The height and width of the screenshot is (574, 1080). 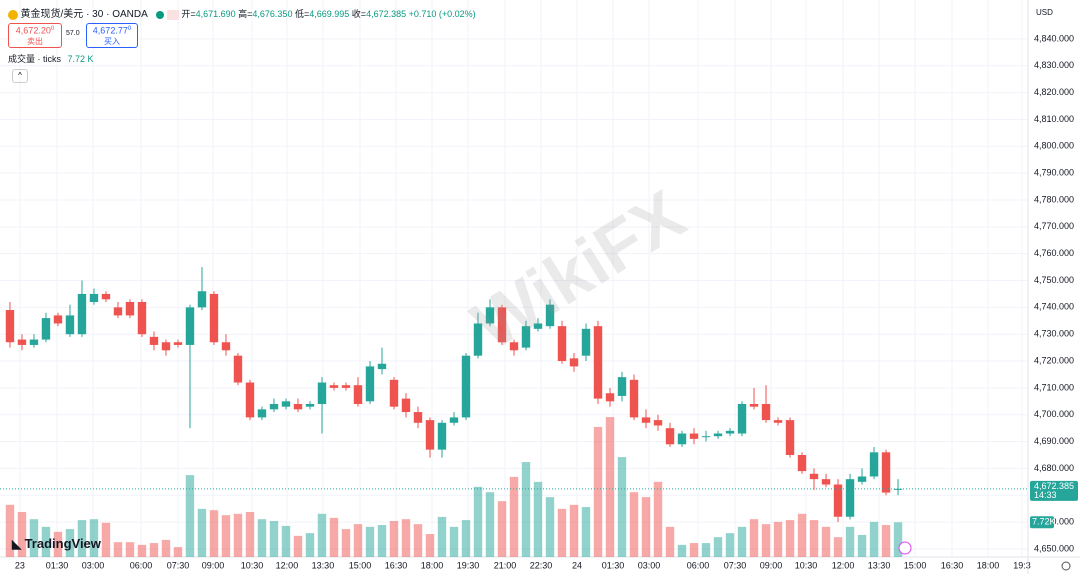 What do you see at coordinates (843, 565) in the screenshot?
I see `x-tick-label: 12:00` at bounding box center [843, 565].